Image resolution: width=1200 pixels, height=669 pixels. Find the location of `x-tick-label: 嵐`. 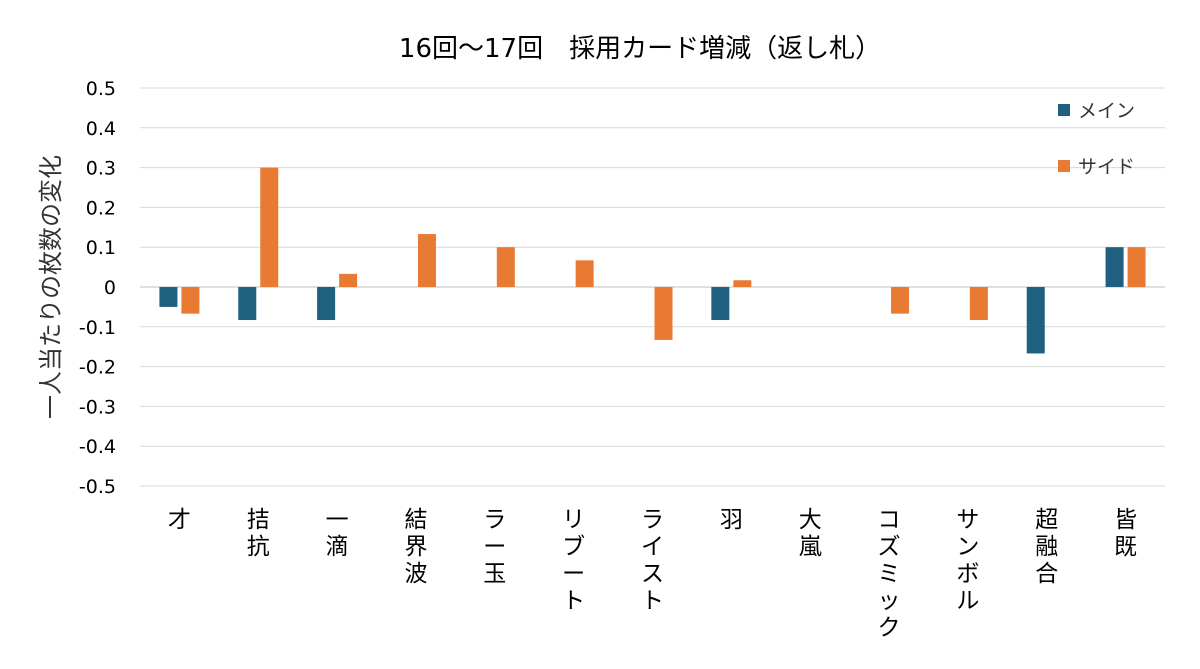

x-tick-label: 嵐 is located at coordinates (810, 547).